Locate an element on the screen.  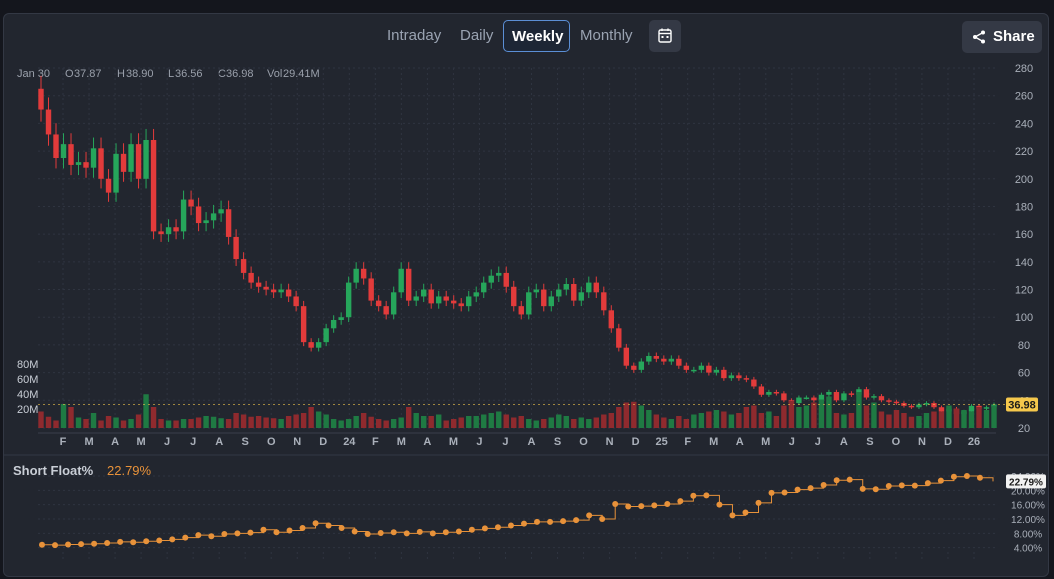
volume-axis-label: 40M is located at coordinates (27, 395).